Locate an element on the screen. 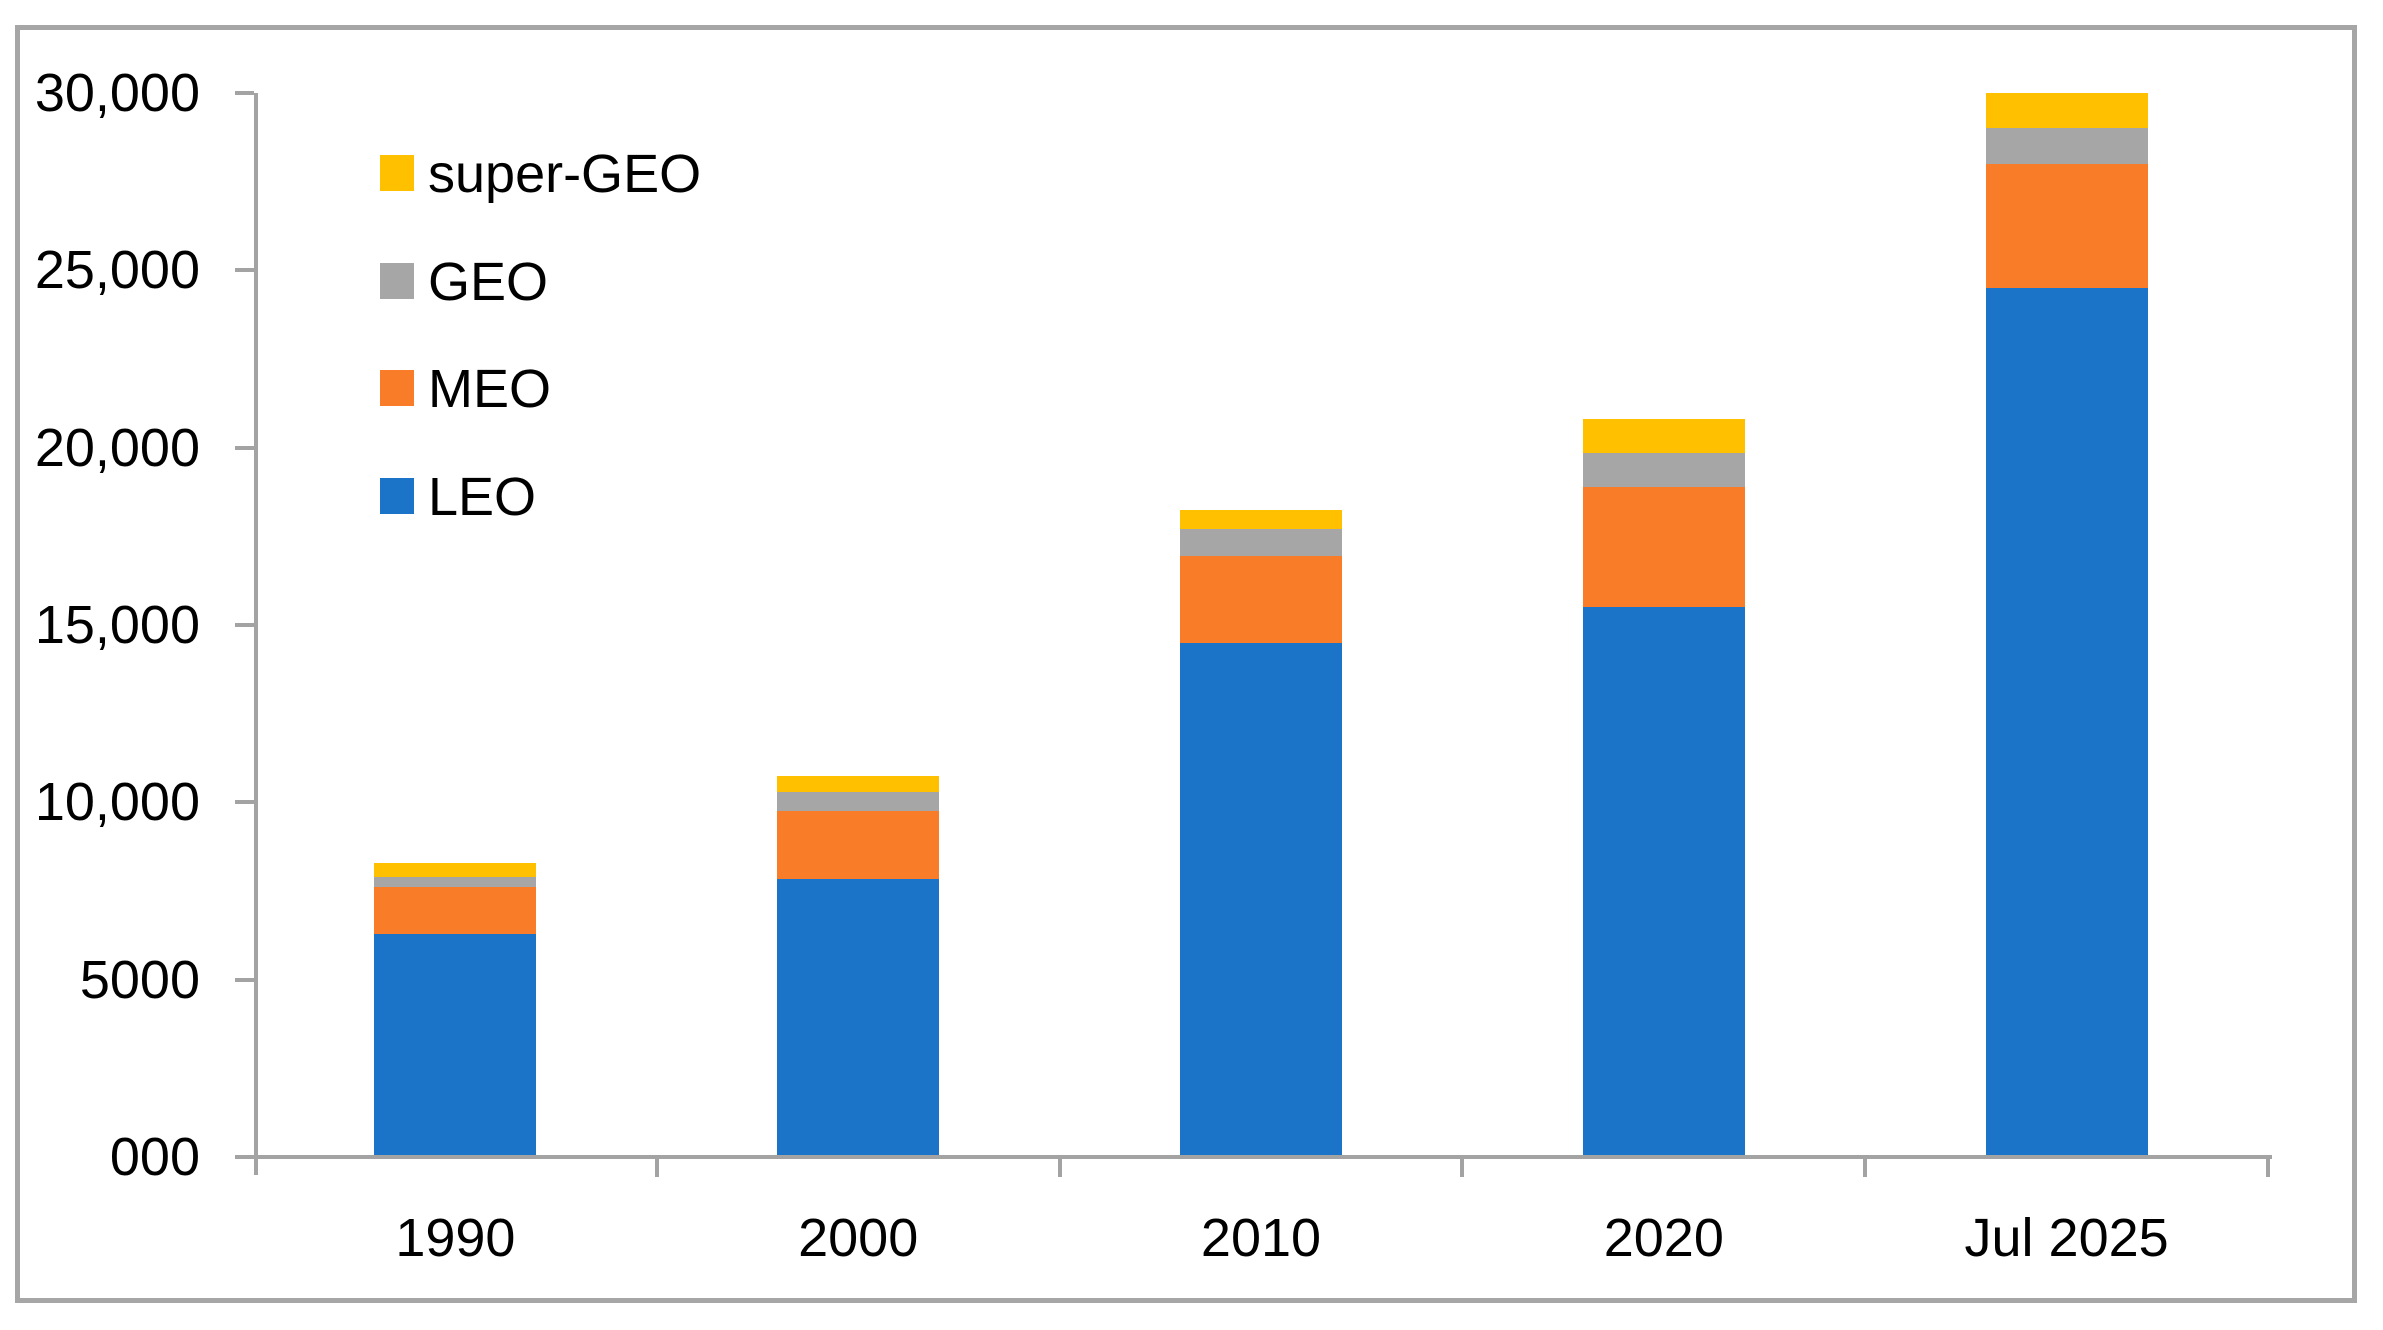 This screenshot has height=1330, width=2383. bar-segment-GEO-2020 is located at coordinates (1663, 469).